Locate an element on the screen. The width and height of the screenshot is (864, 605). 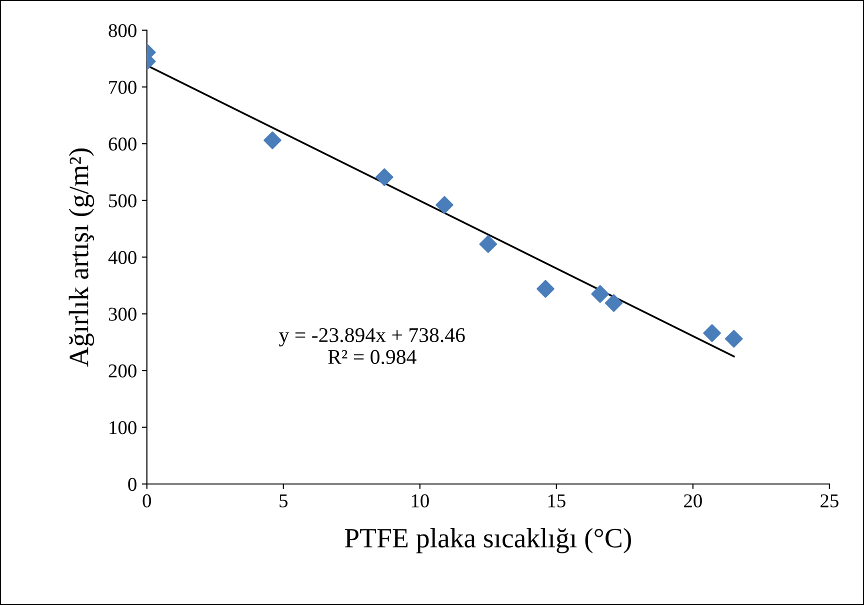
y-tick-label: 100 is located at coordinates (123, 427).